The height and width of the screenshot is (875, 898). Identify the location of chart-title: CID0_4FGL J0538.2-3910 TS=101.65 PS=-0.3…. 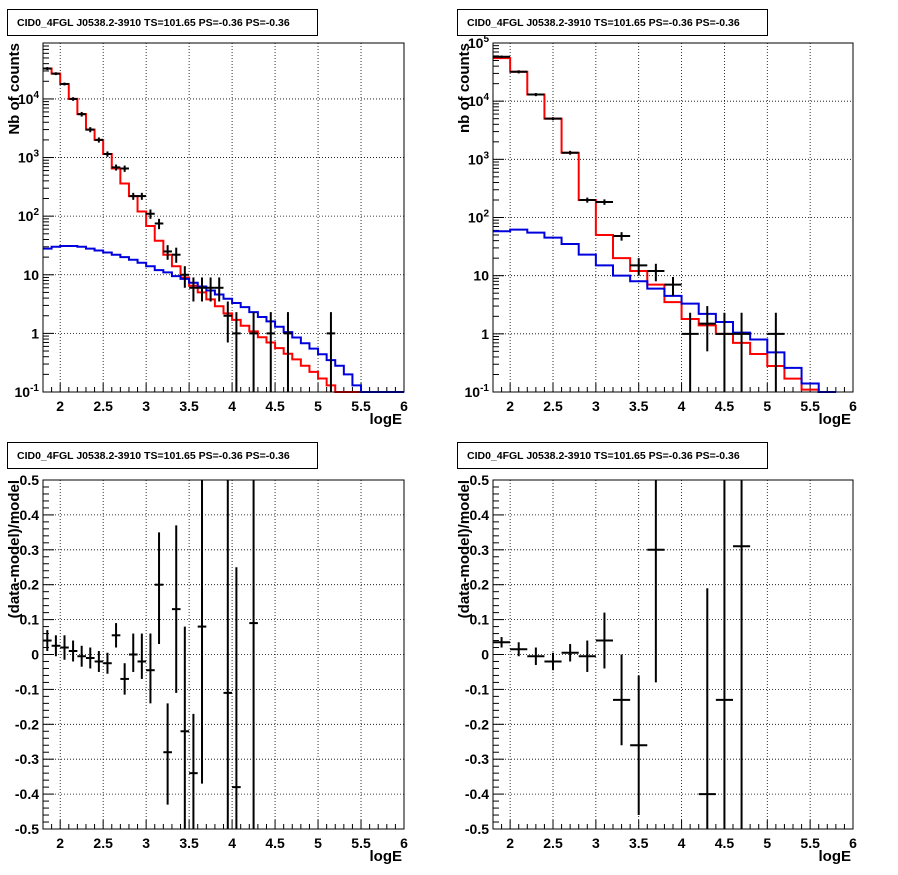
(603, 456).